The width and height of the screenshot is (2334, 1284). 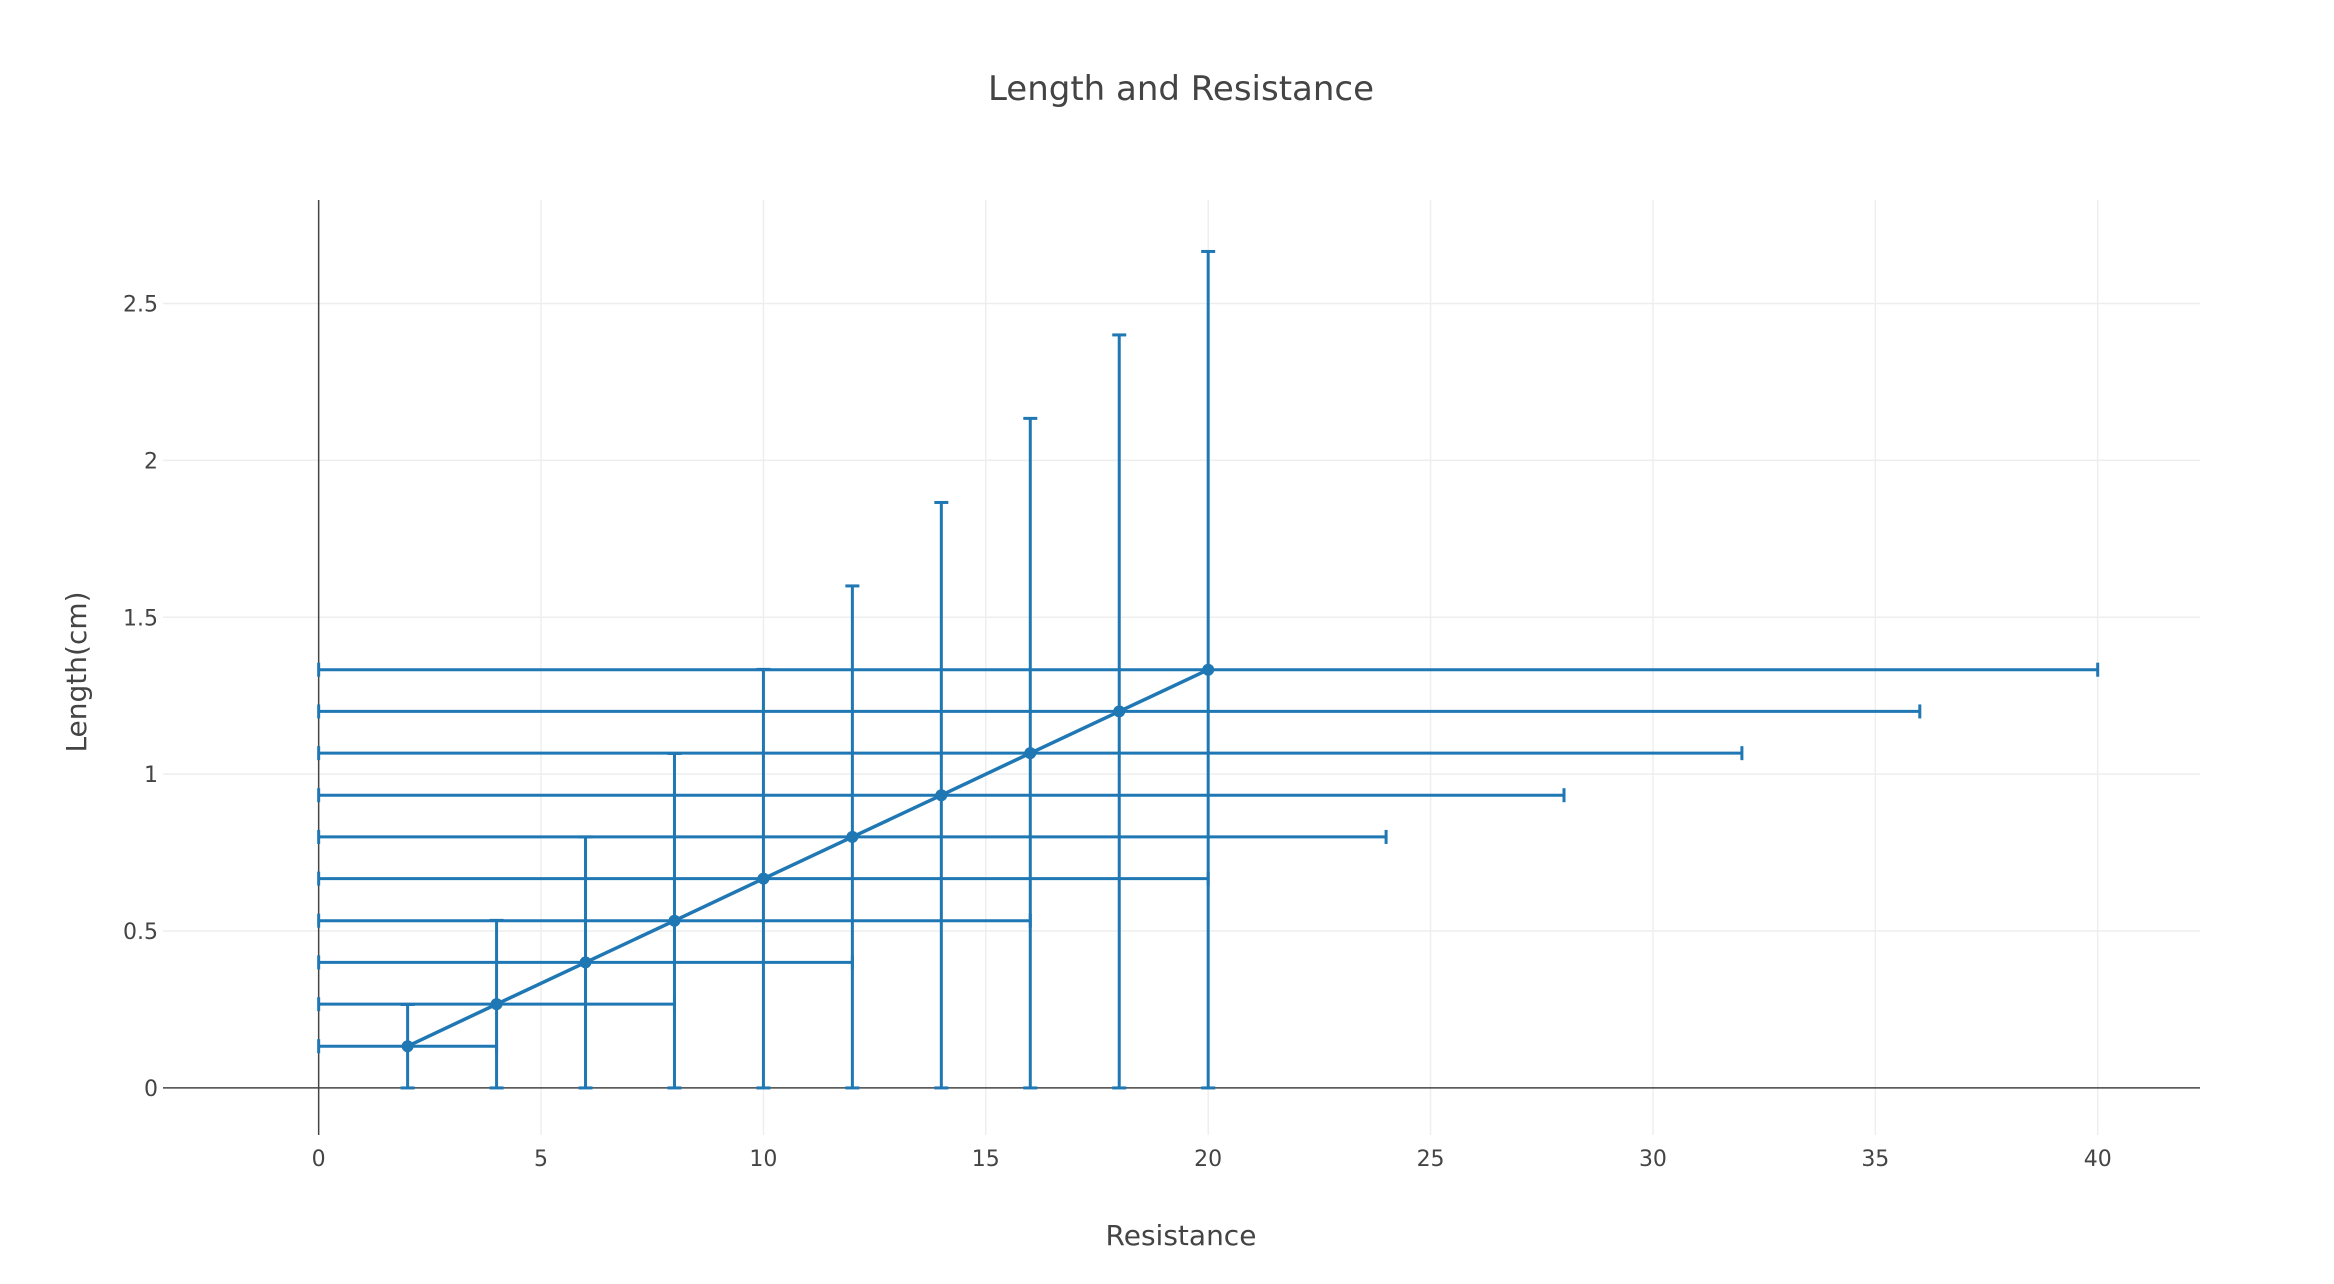 What do you see at coordinates (1875, 1159) in the screenshot?
I see `x-tick-label: 35` at bounding box center [1875, 1159].